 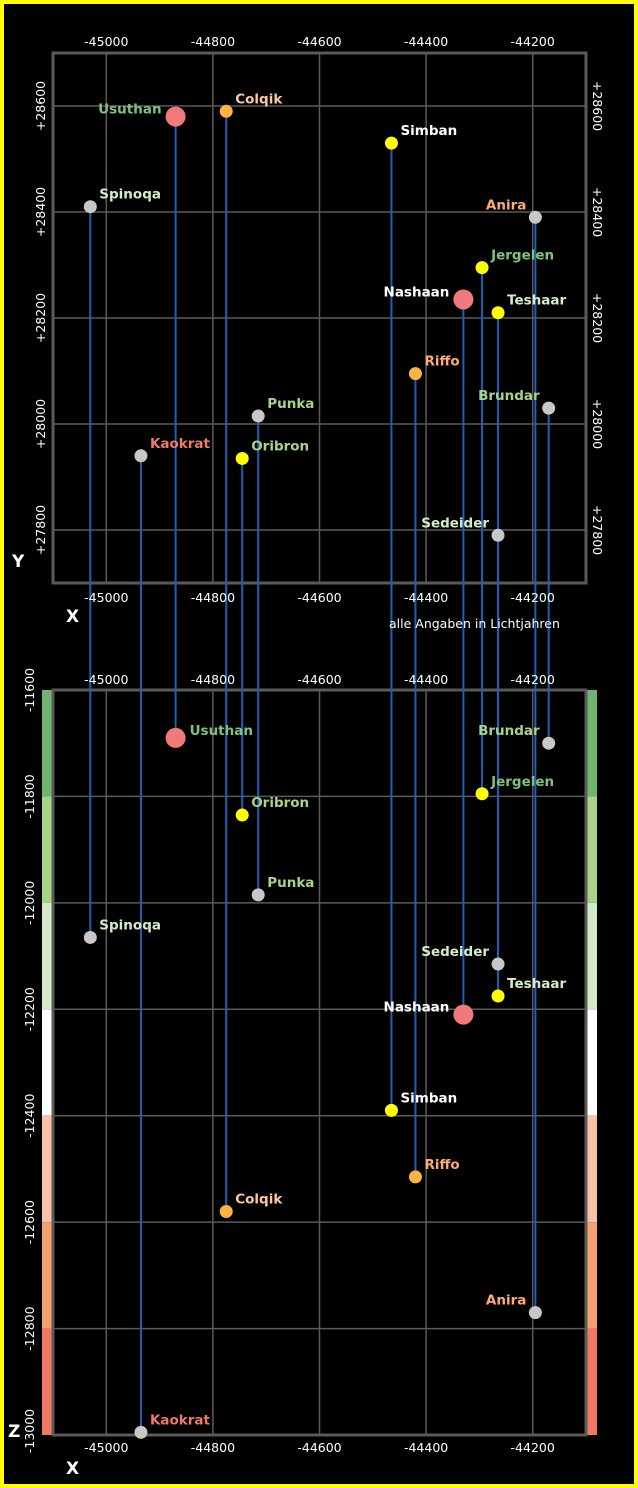 What do you see at coordinates (391, 143) in the screenshot?
I see `top-point-simban` at bounding box center [391, 143].